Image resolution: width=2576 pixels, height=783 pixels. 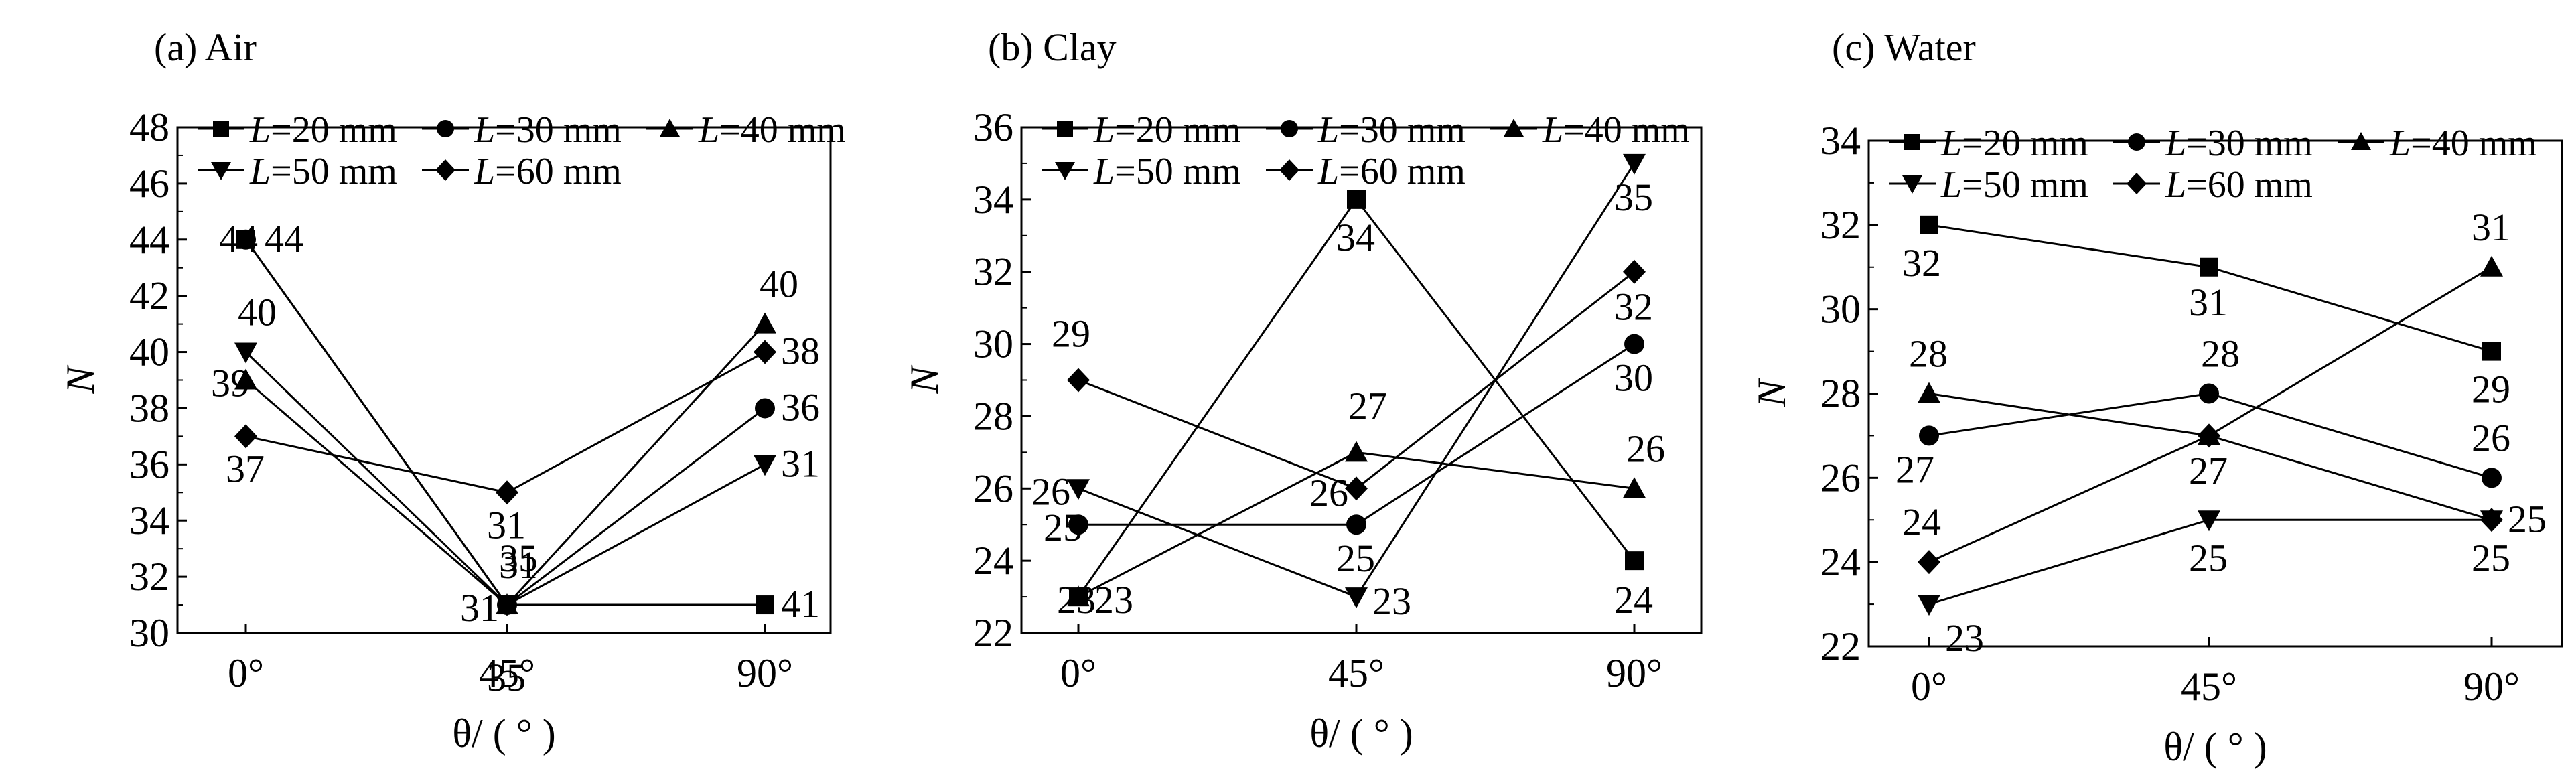 I want to click on y-tick-label: 36, so click(x=149, y=464).